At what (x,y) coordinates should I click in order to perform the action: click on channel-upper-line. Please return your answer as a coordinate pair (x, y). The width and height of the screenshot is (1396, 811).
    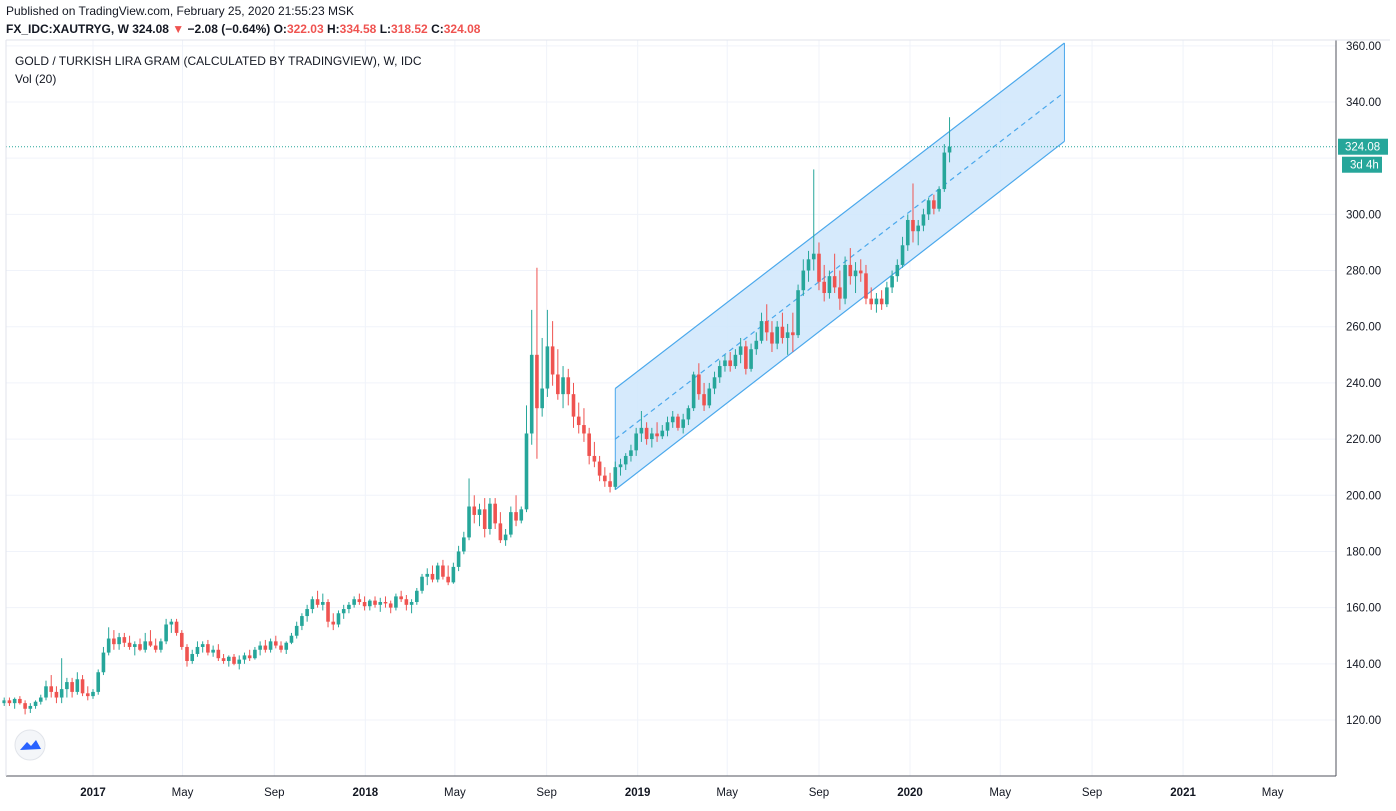
    Looking at the image, I should click on (839, 216).